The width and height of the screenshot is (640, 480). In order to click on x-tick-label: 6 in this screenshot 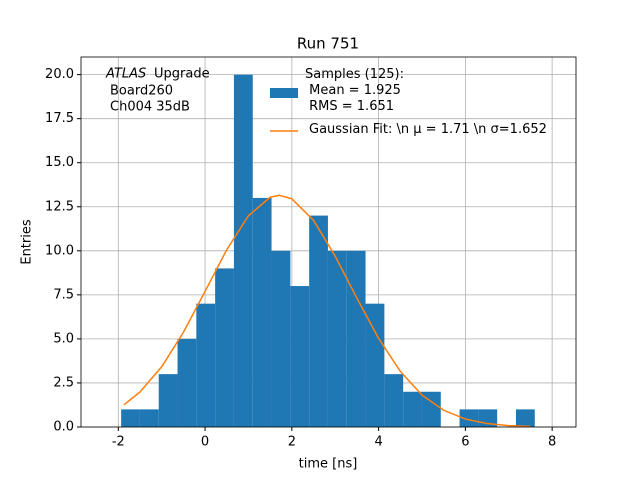, I will do `click(465, 442)`.